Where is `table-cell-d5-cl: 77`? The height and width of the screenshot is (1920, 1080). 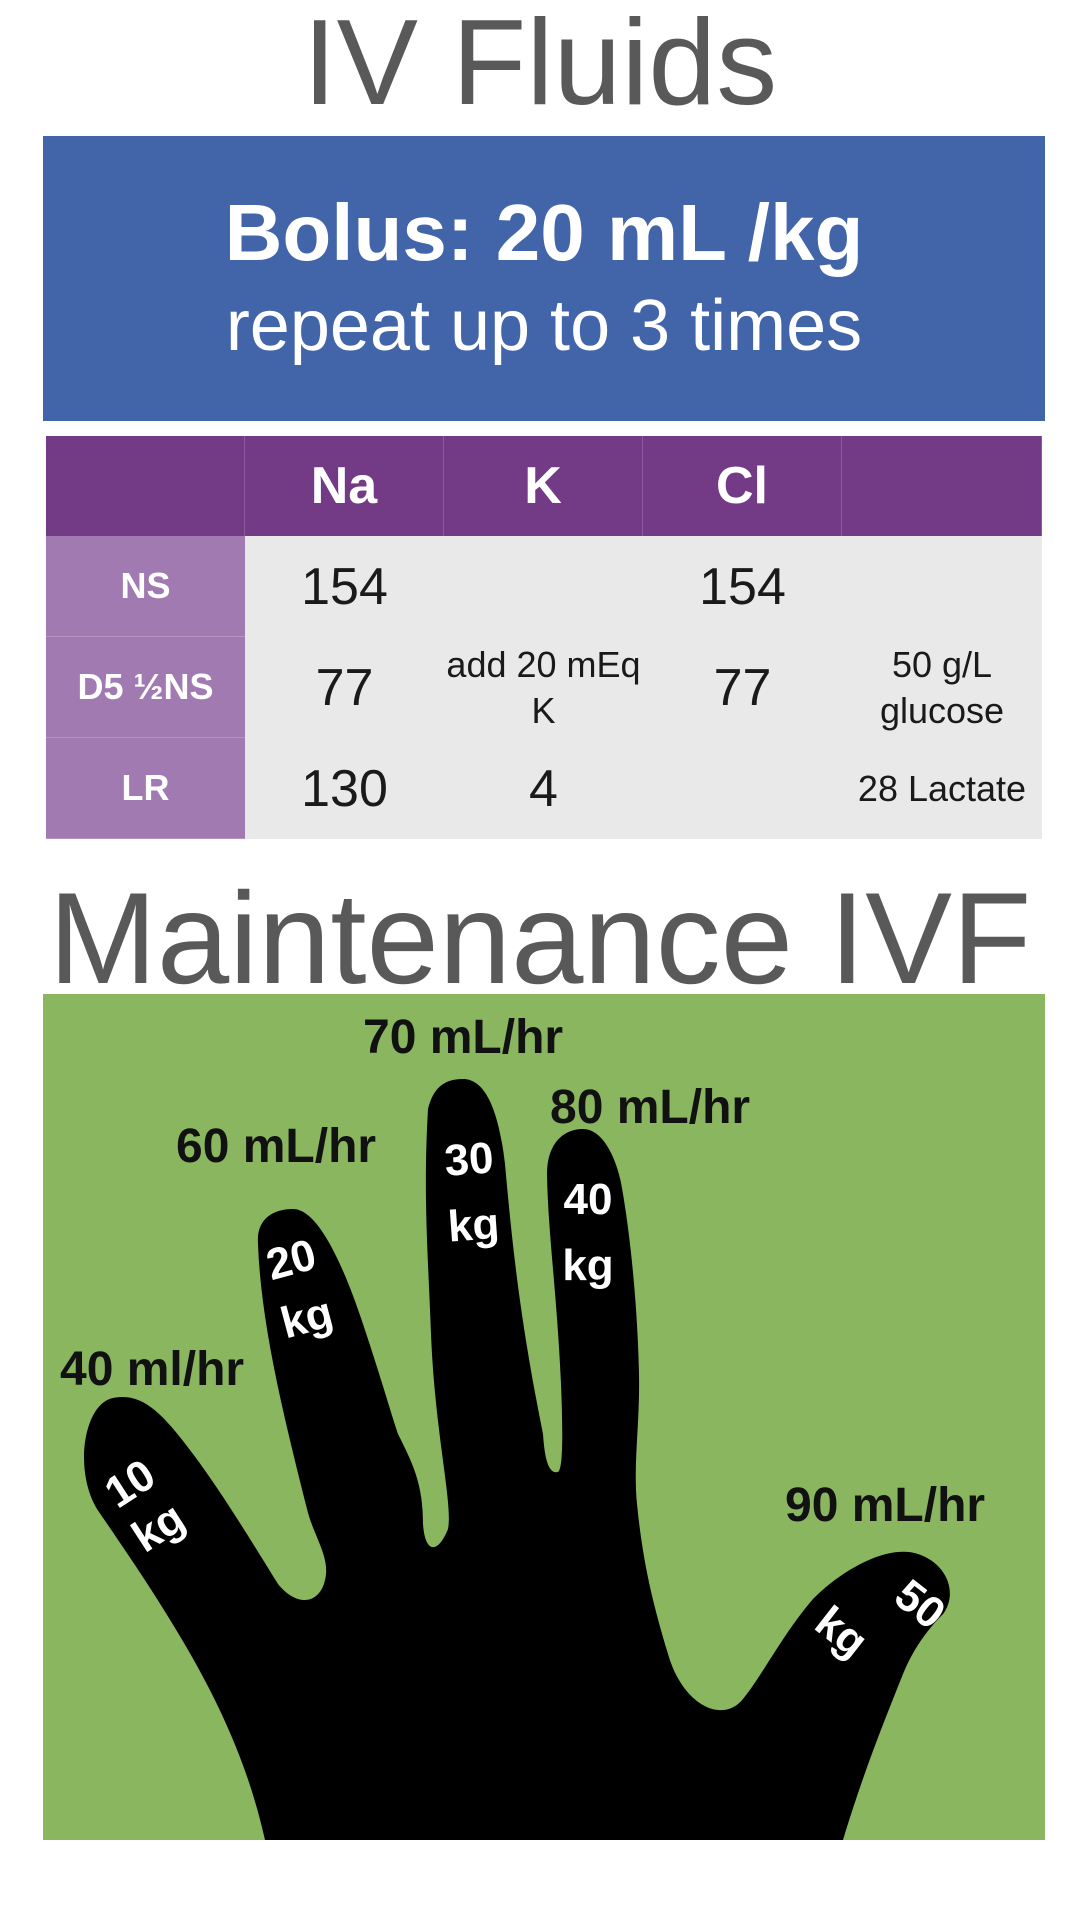 table-cell-d5-cl: 77 is located at coordinates (742, 687).